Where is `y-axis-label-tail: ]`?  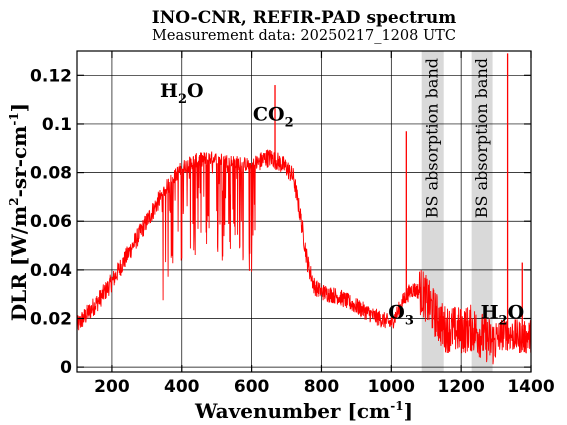
y-axis-label-tail: ] is located at coordinates (19, 107).